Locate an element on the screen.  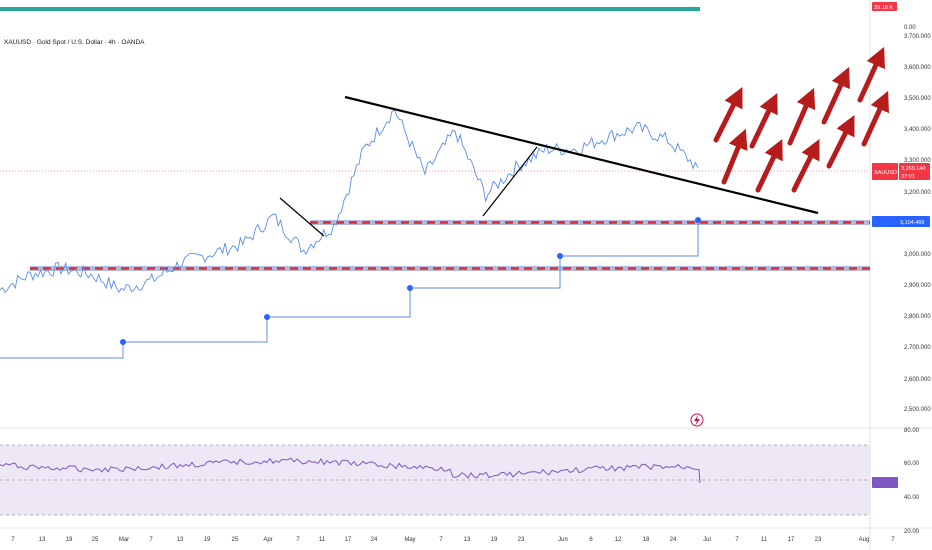
bullish-arrows is located at coordinates (801, 119).